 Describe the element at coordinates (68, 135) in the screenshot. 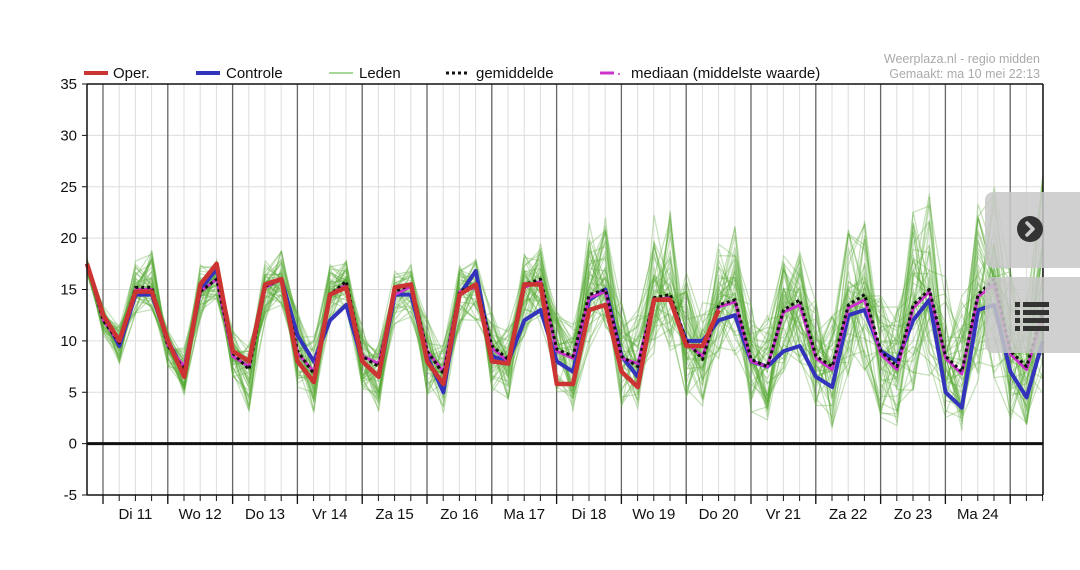

I see `y-tick-label: 30` at that location.